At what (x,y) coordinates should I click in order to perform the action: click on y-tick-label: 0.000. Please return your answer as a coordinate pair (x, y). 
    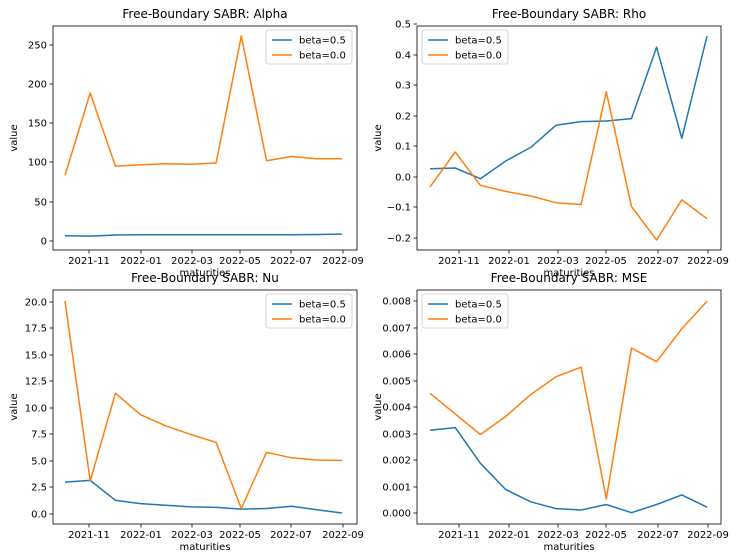
    Looking at the image, I should click on (396, 514).